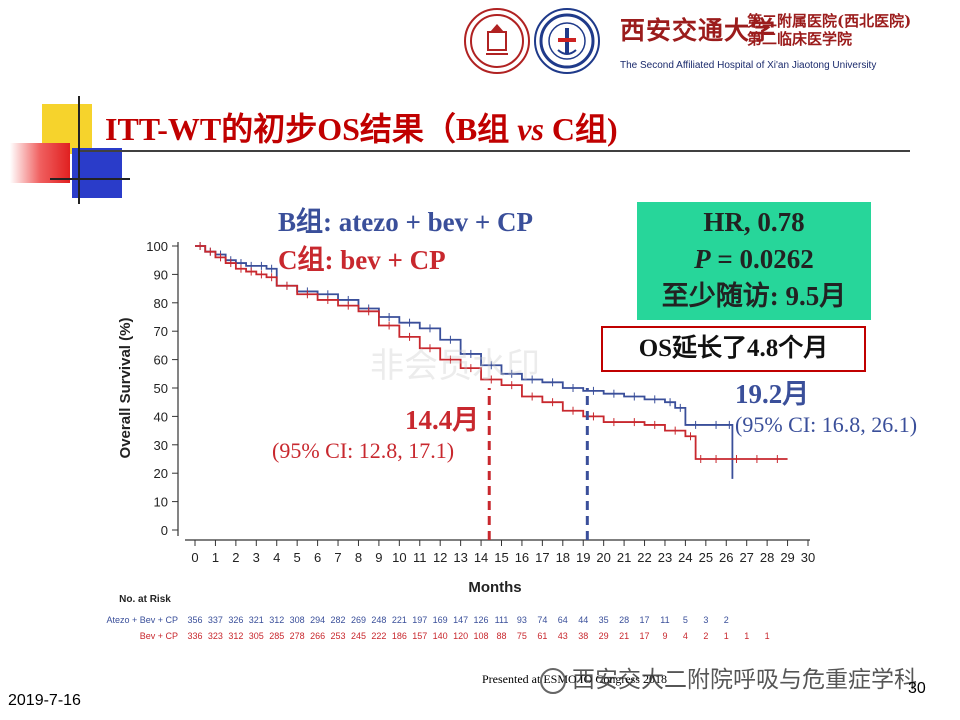 Image resolution: width=960 pixels, height=720 pixels. I want to click on x-tick-label: 9, so click(378, 557).